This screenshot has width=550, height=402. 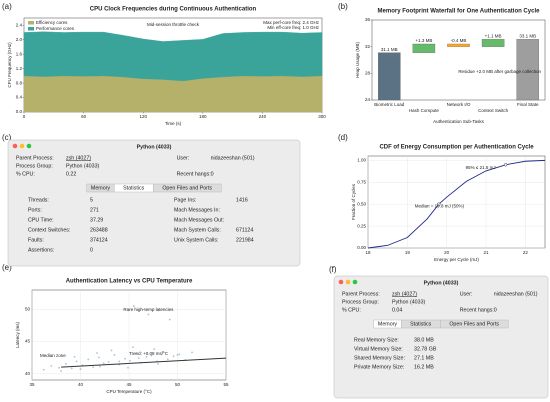 I want to click on x-tick-label: 21, so click(x=486, y=252).